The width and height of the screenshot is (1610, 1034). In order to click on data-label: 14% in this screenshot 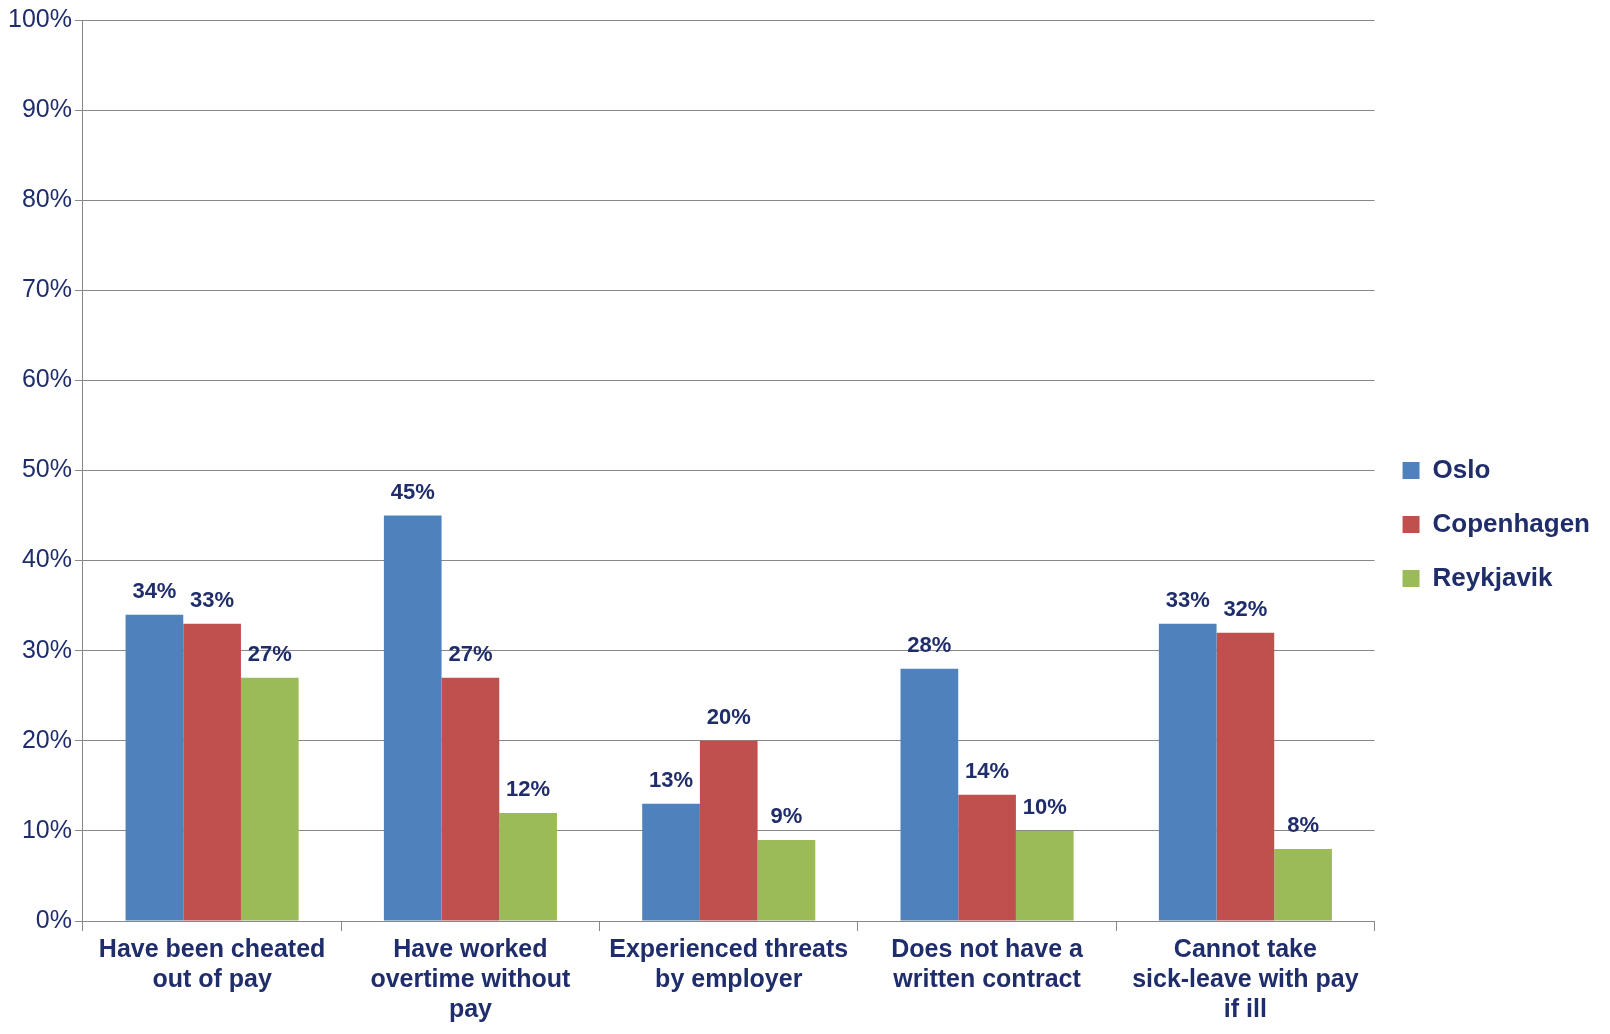, I will do `click(987, 770)`.